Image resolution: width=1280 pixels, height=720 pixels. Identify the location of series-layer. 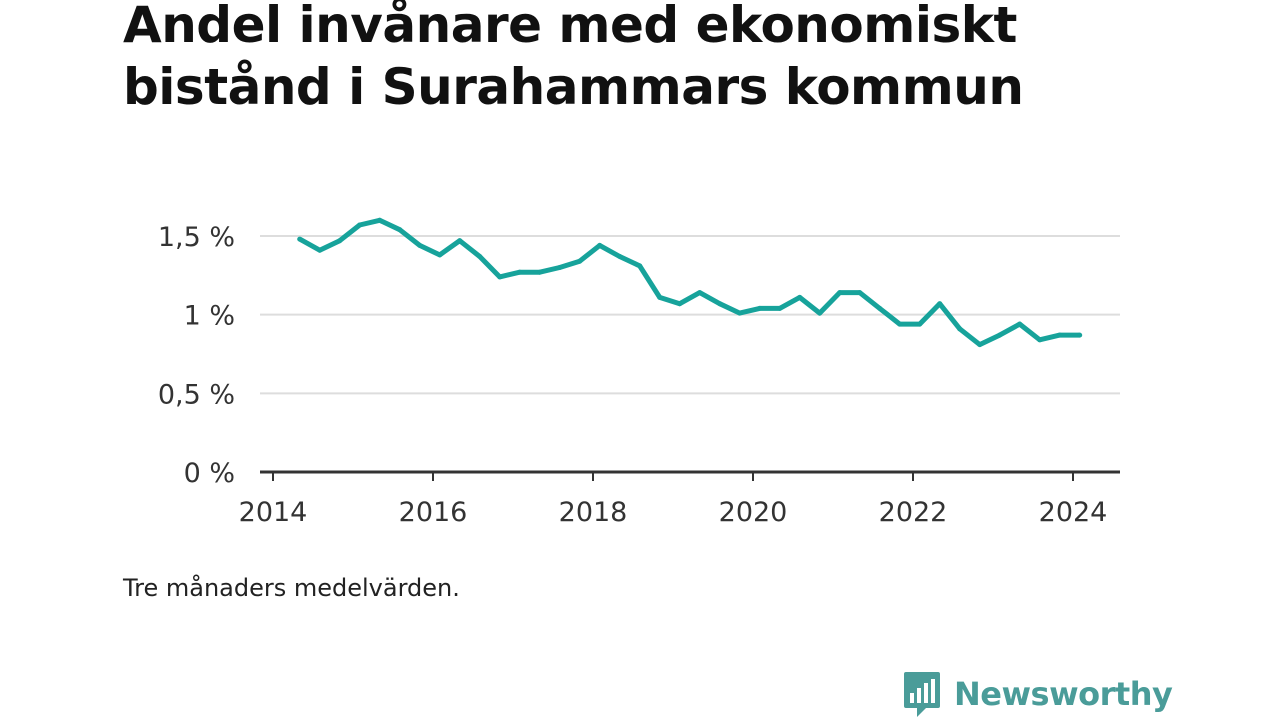
(690, 282).